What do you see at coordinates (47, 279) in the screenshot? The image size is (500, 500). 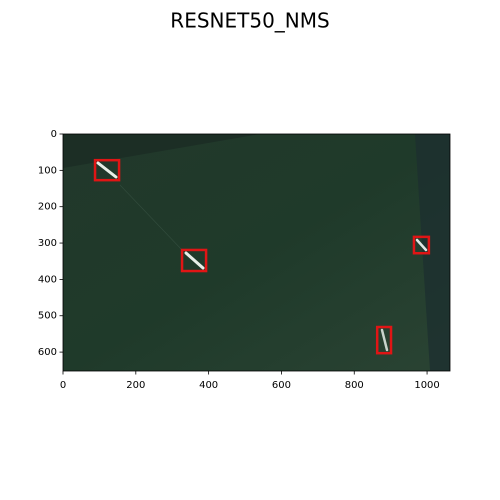 I see `y-tick-label: 400` at bounding box center [47, 279].